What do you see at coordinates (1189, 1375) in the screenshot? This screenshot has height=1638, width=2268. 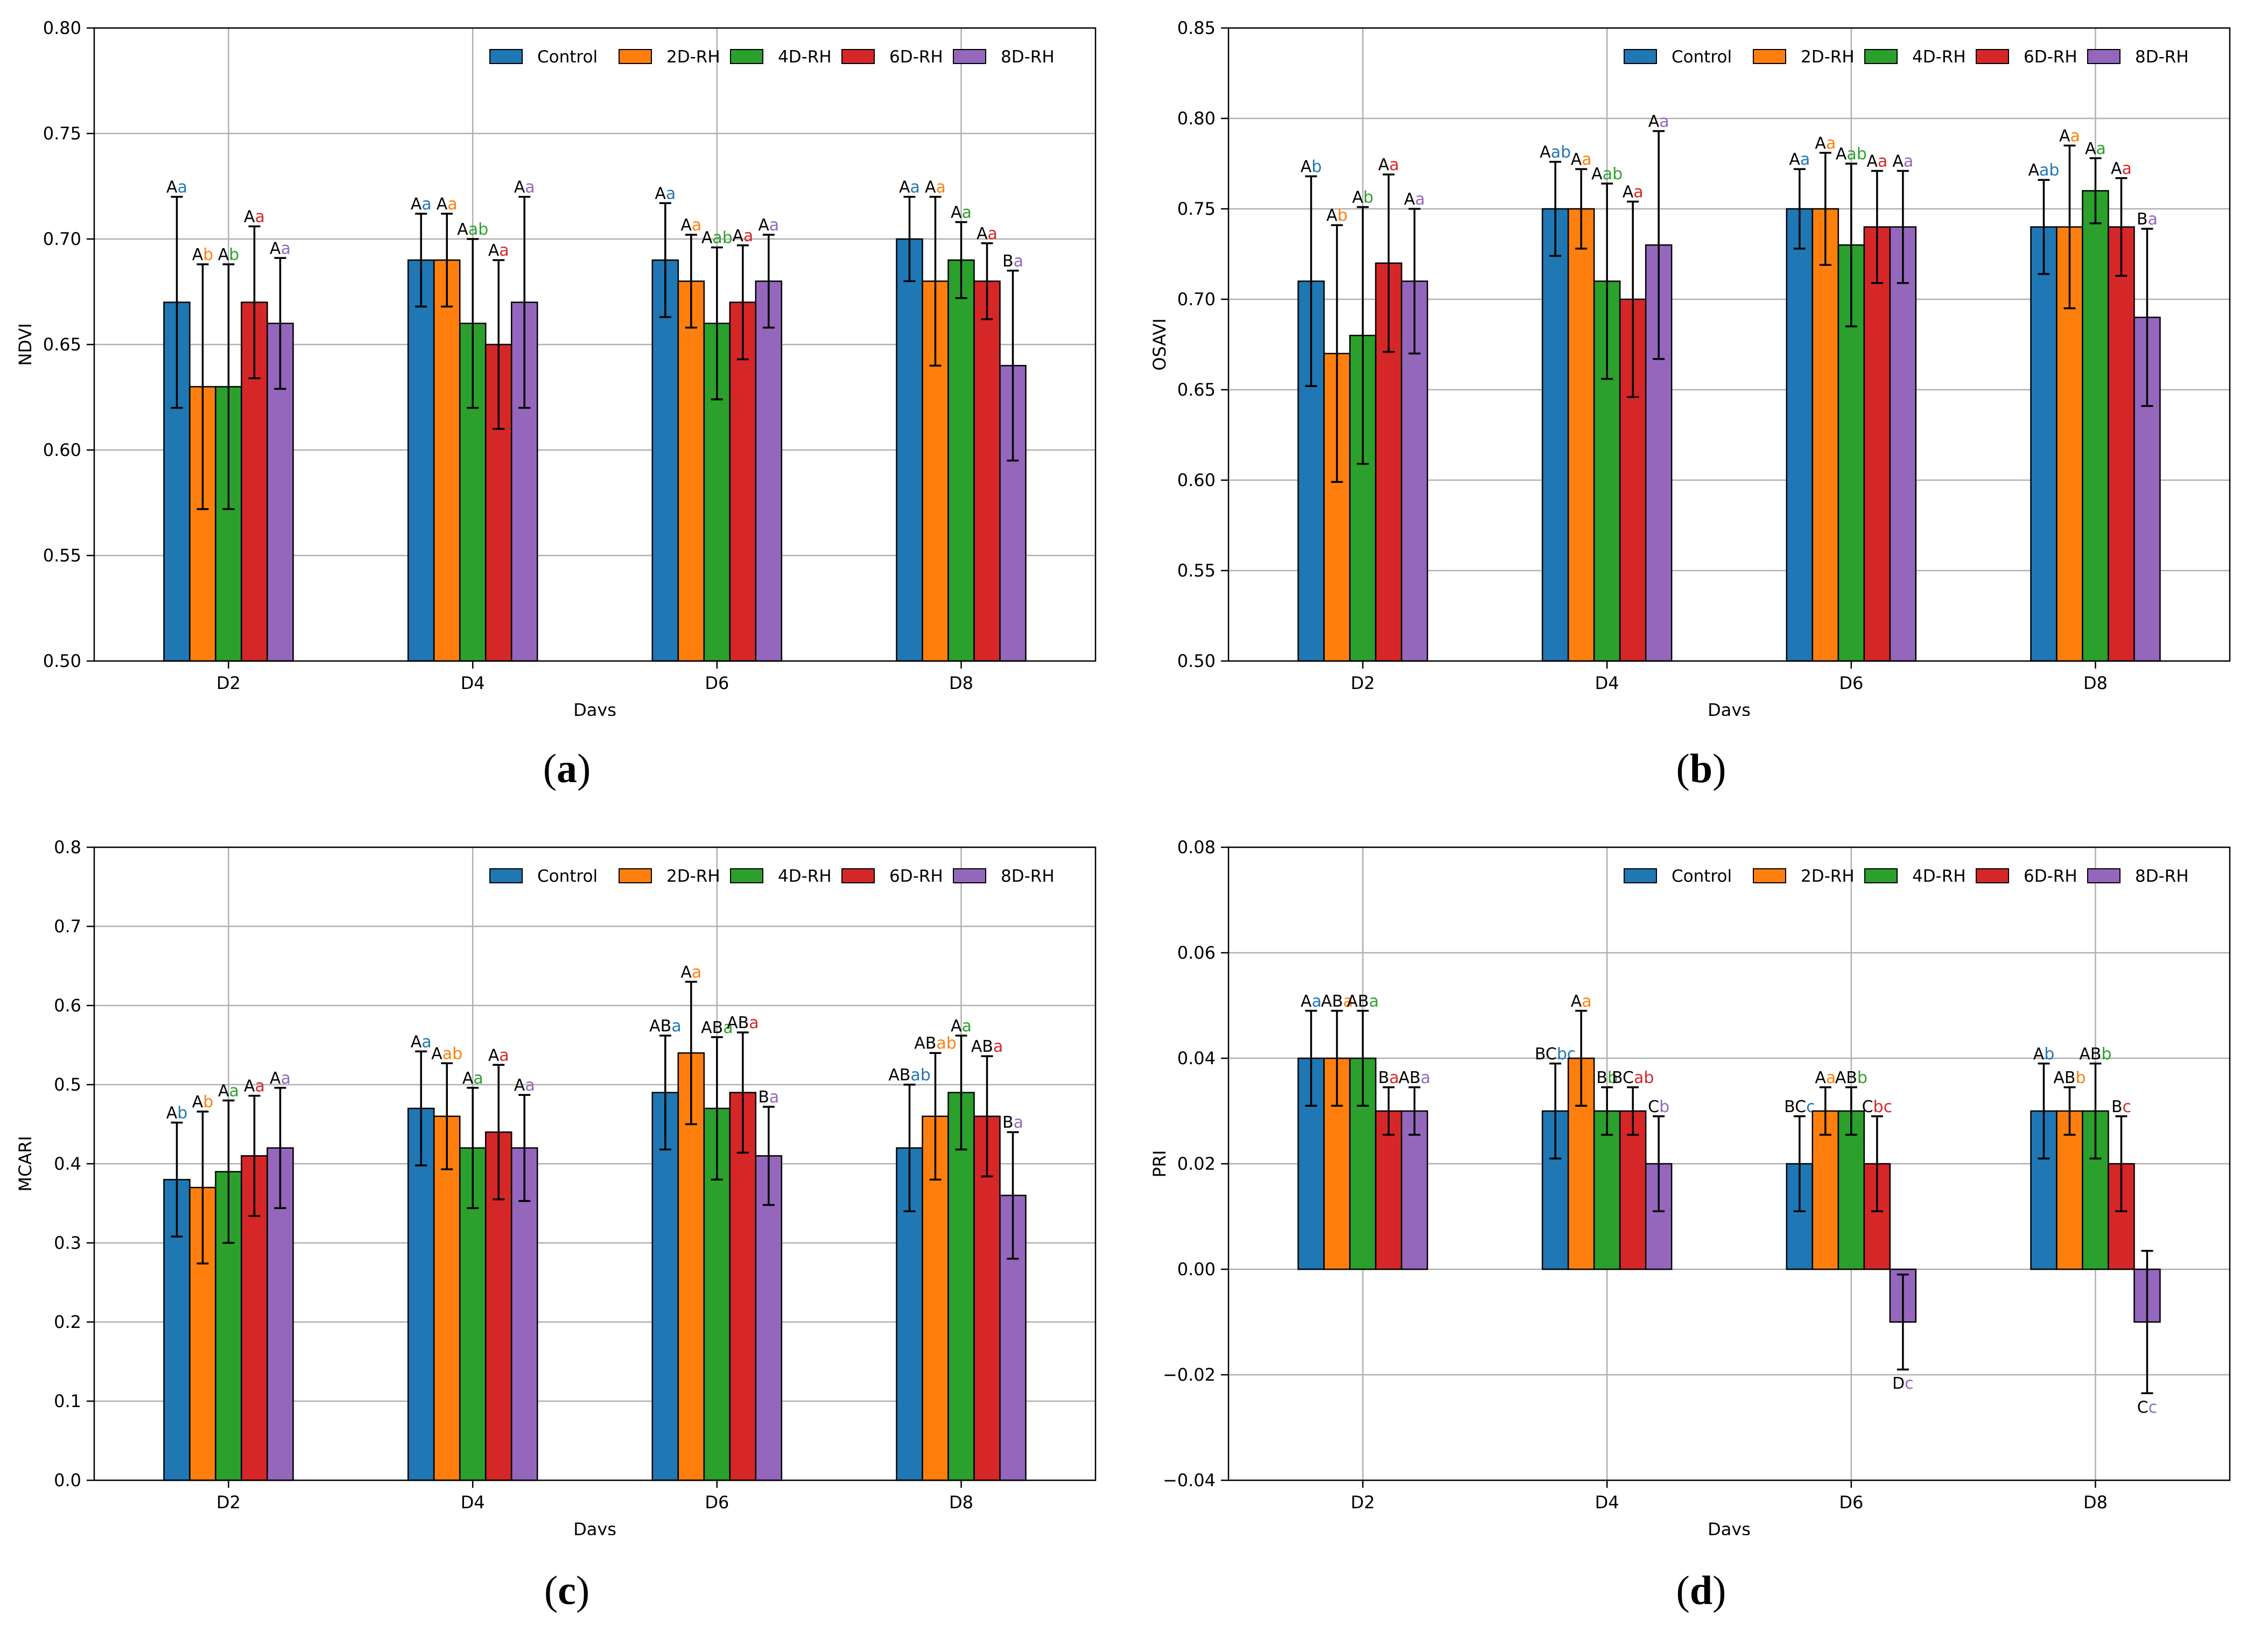 I see `ytick-label: −0.02` at bounding box center [1189, 1375].